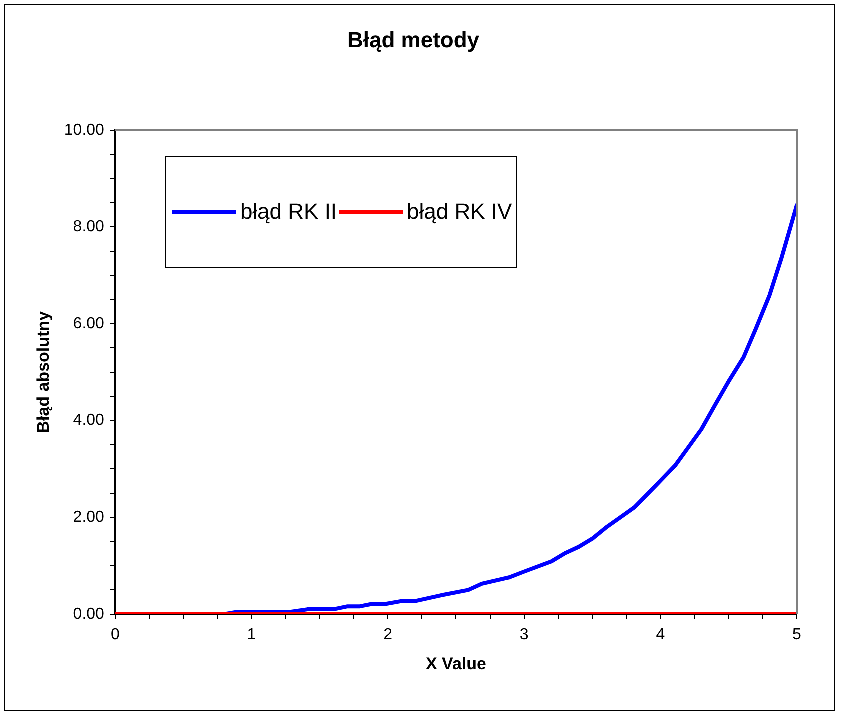  Describe the element at coordinates (413, 39) in the screenshot. I see `chart-title: Błąd metody` at that location.